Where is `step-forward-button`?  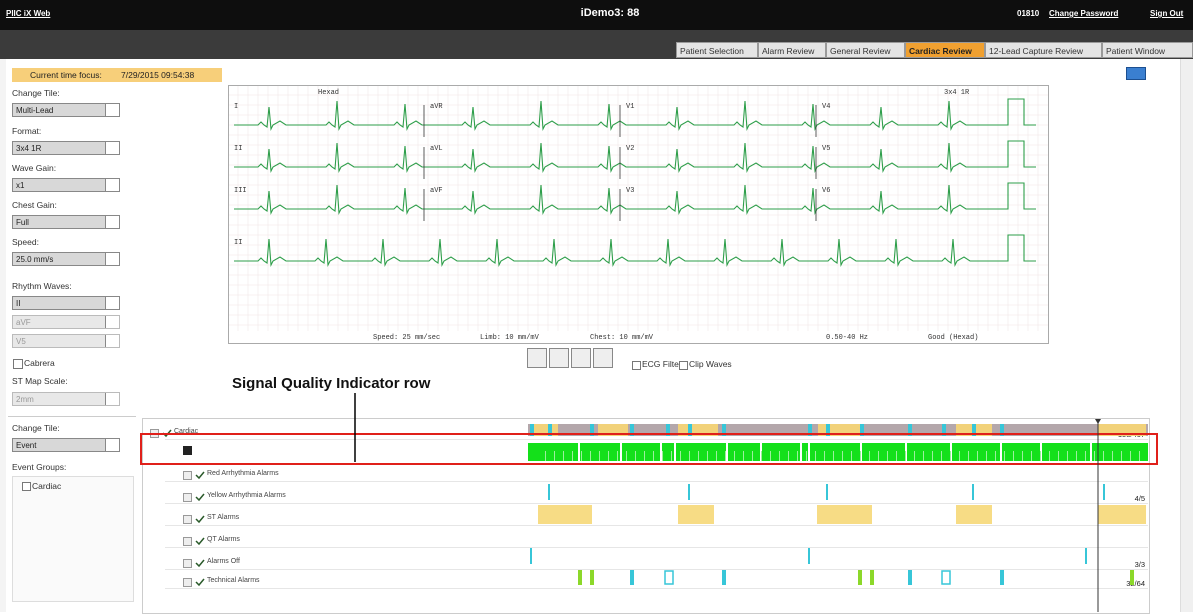 step-forward-button is located at coordinates (581, 358).